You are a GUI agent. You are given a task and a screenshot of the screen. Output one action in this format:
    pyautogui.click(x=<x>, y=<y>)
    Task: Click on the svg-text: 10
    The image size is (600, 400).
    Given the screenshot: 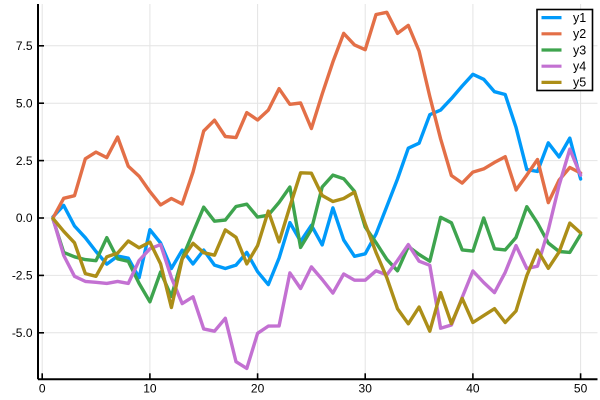 What is the action you would take?
    pyautogui.click(x=150, y=389)
    